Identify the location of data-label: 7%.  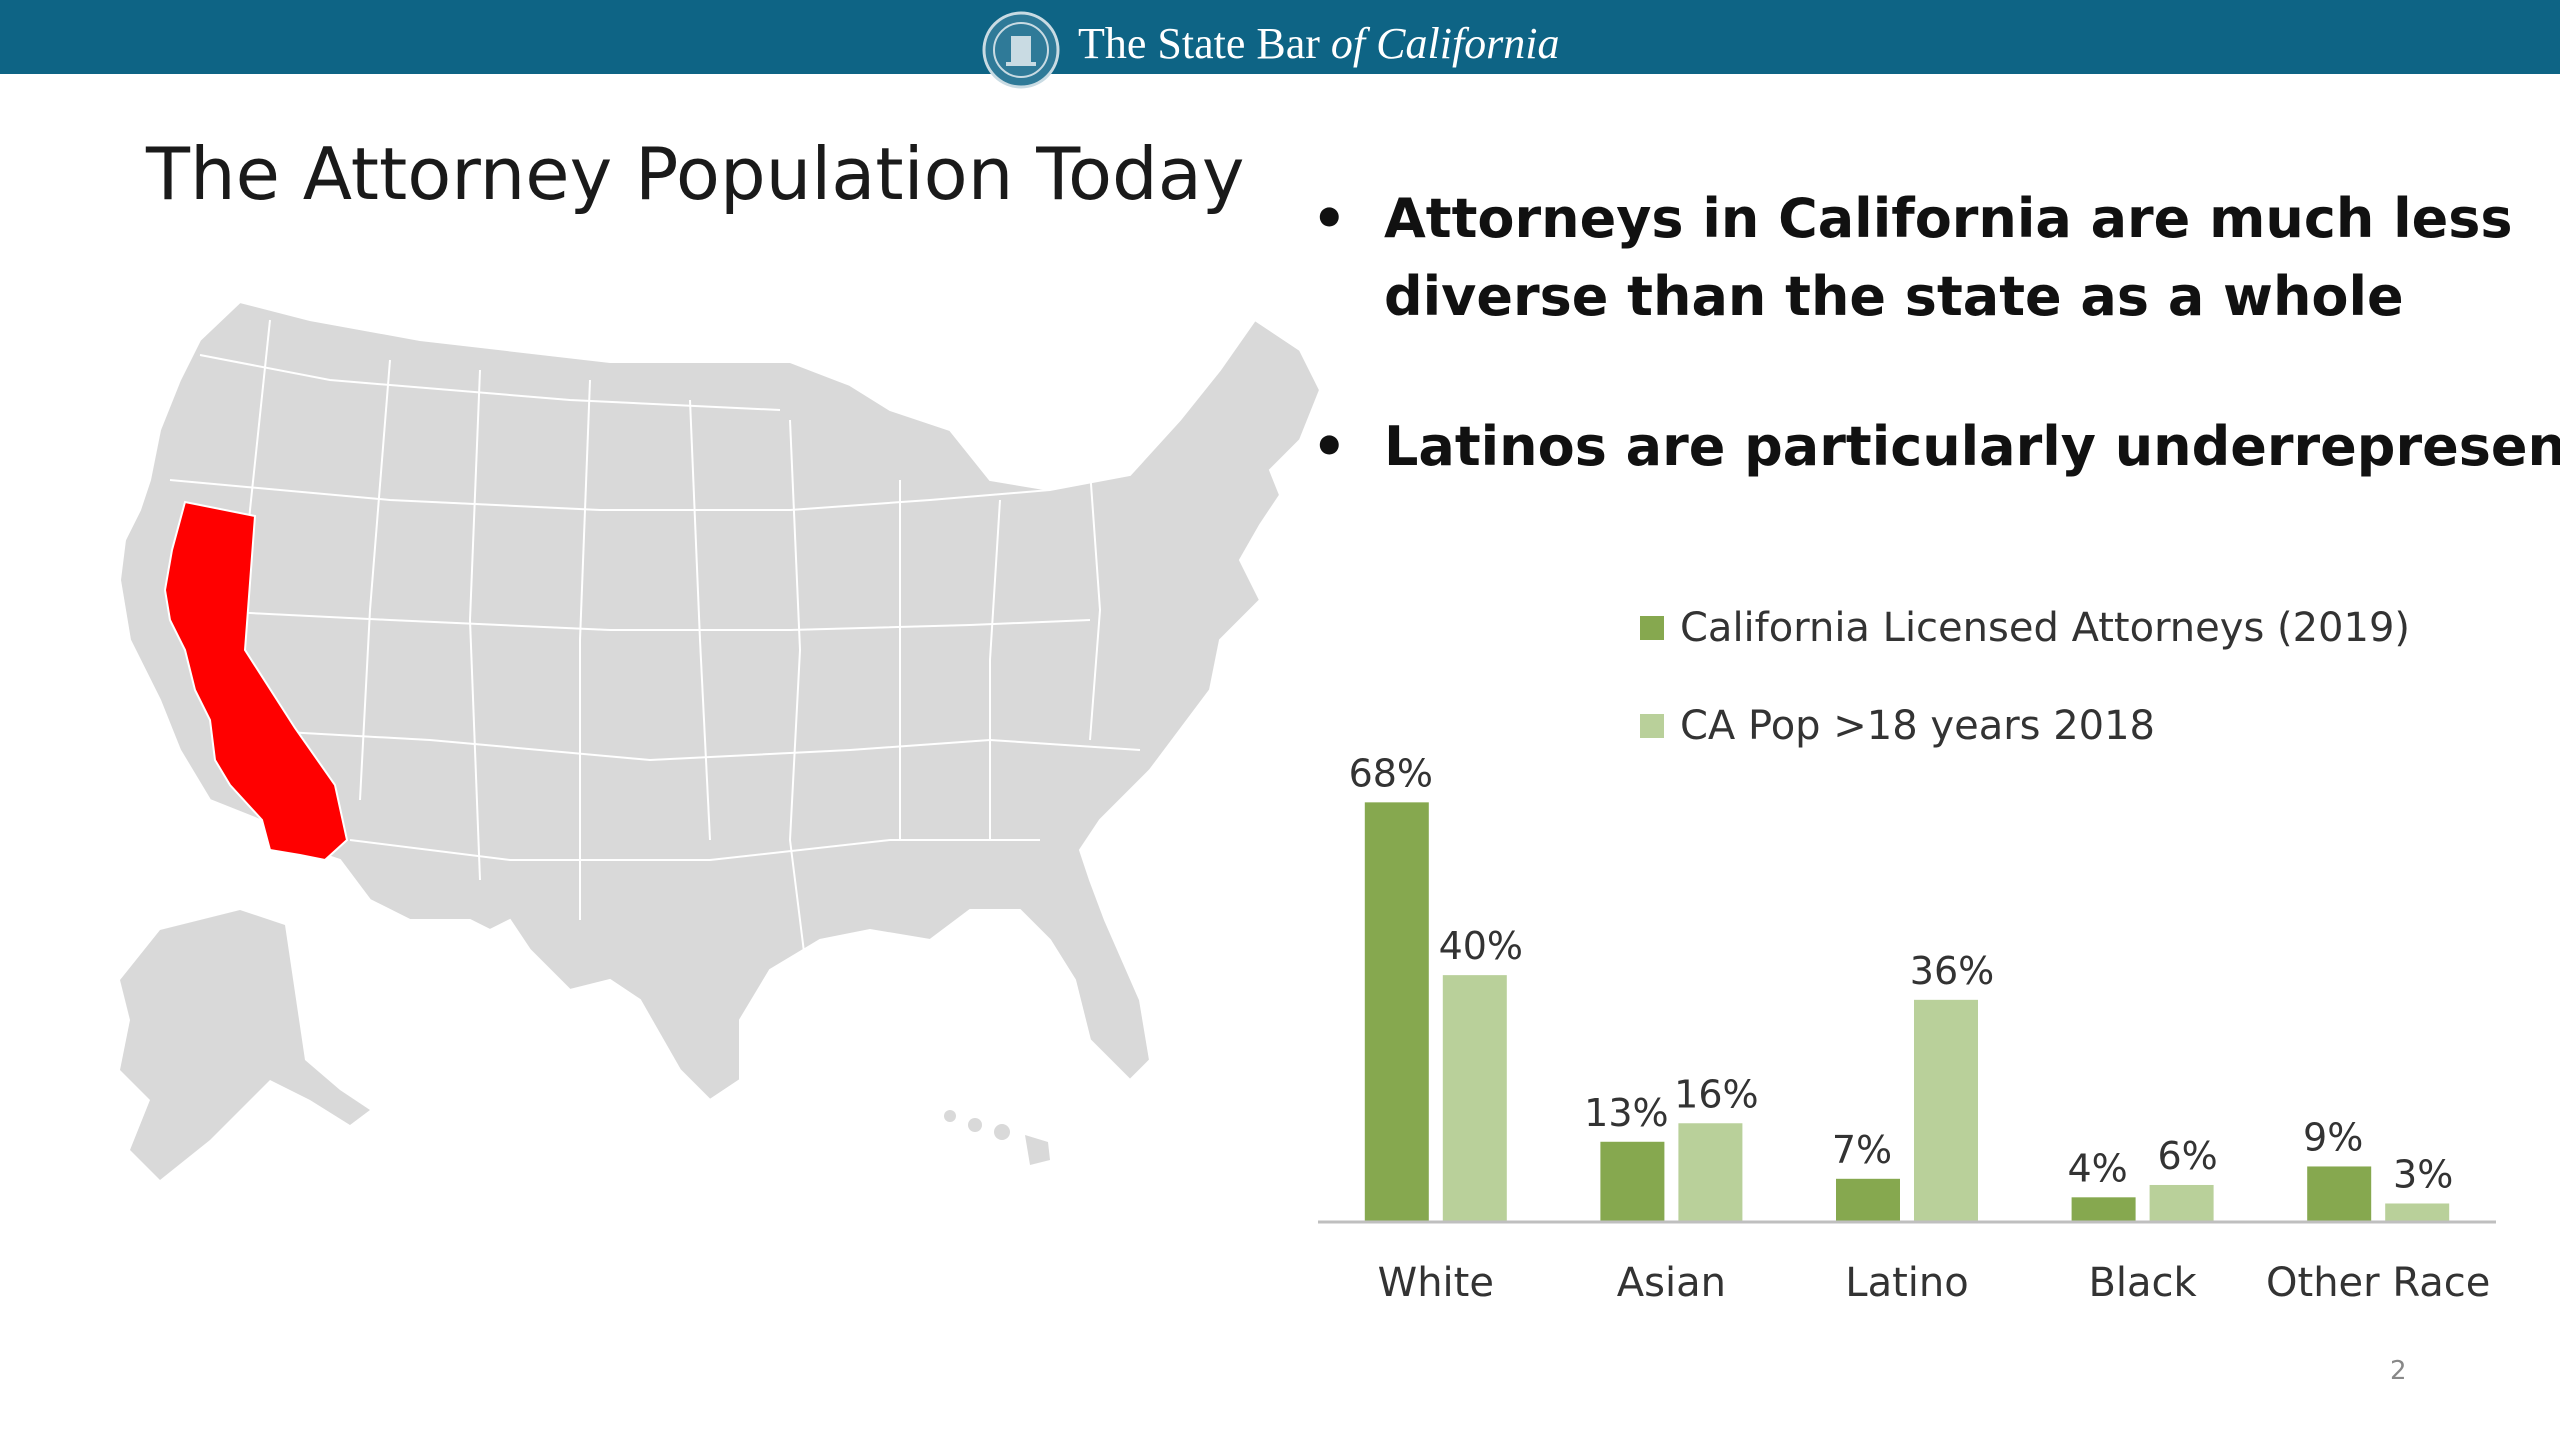
(1862, 1150).